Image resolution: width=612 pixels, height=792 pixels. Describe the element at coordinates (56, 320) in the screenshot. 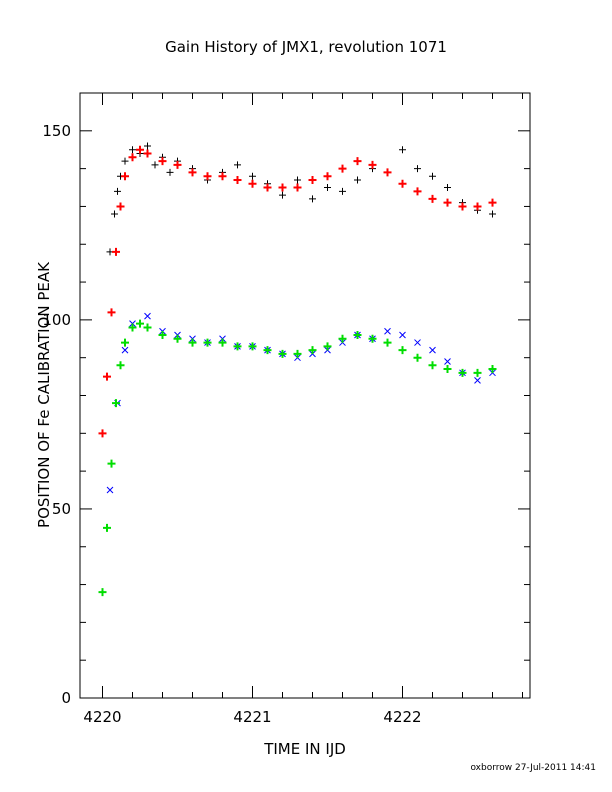

I see `y-tick-label: 100` at that location.